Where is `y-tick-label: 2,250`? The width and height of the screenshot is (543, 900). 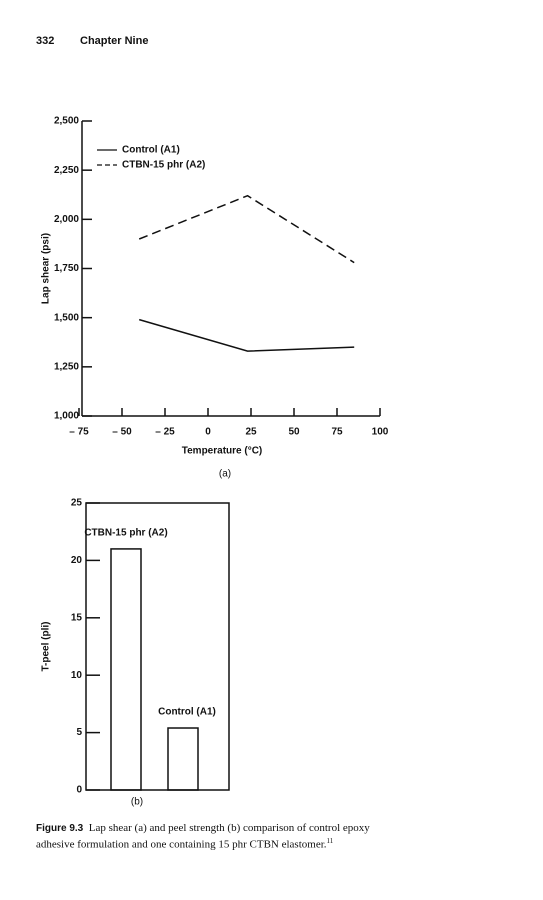 y-tick-label: 2,250 is located at coordinates (66, 170).